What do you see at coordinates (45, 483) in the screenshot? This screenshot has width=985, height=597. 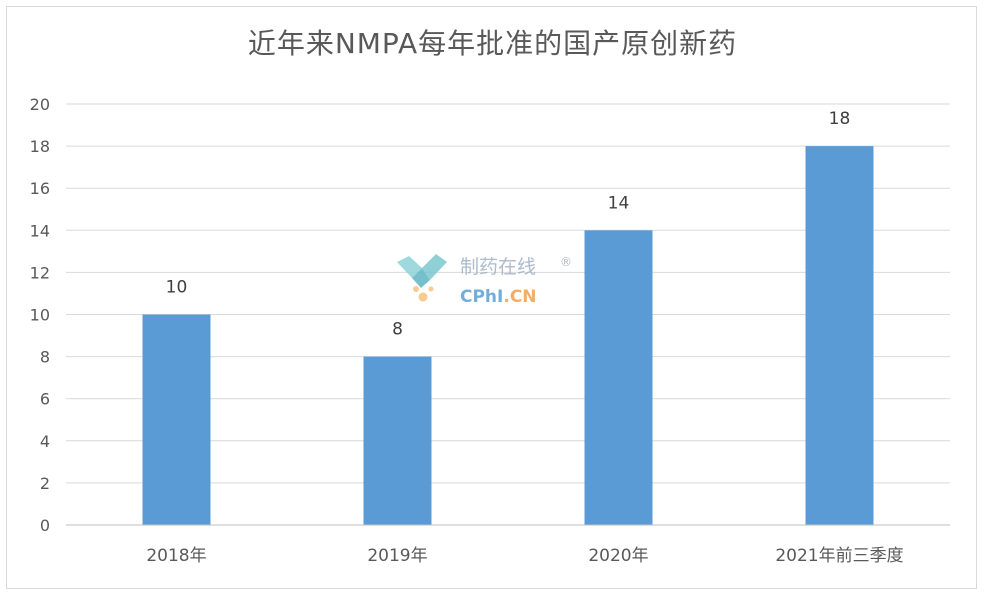 I see `y-tick-label: 2` at bounding box center [45, 483].